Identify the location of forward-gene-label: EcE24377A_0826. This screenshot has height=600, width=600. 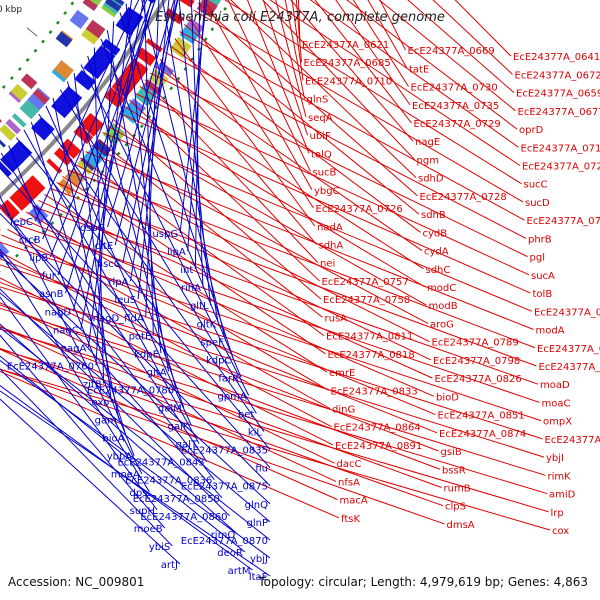
(478, 379).